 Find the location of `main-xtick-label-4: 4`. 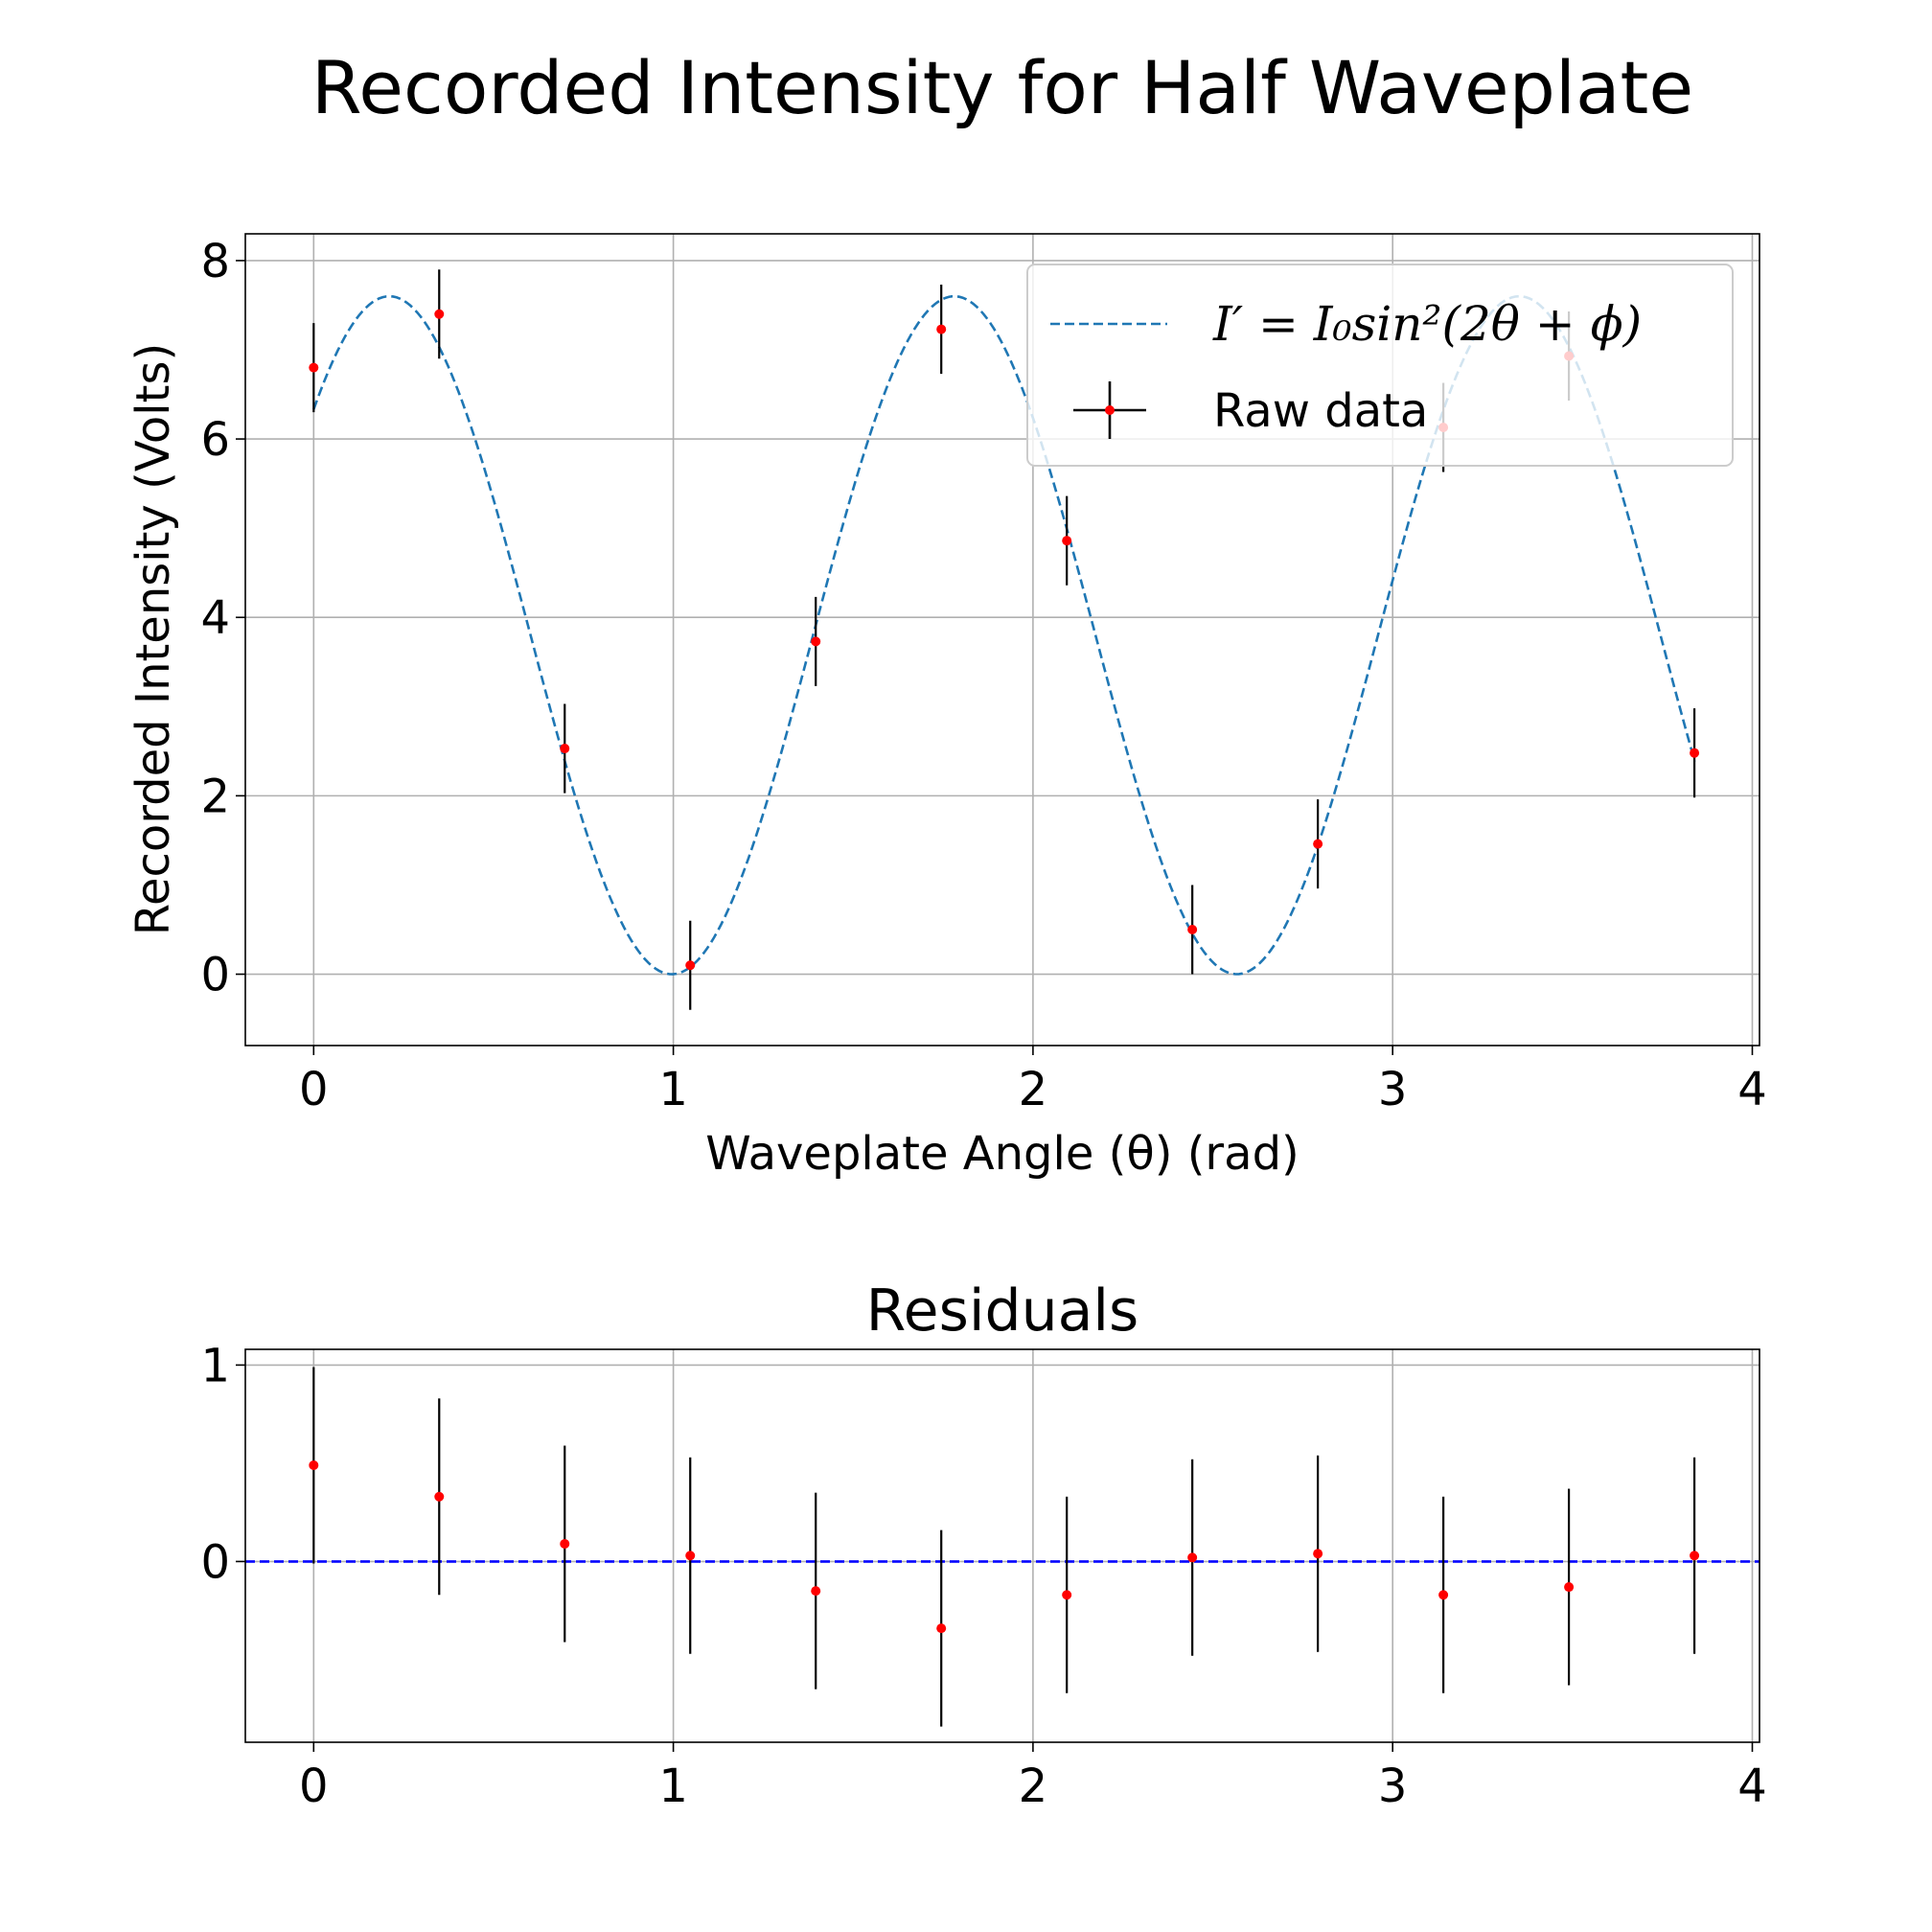

main-xtick-label-4: 4 is located at coordinates (1752, 1089).